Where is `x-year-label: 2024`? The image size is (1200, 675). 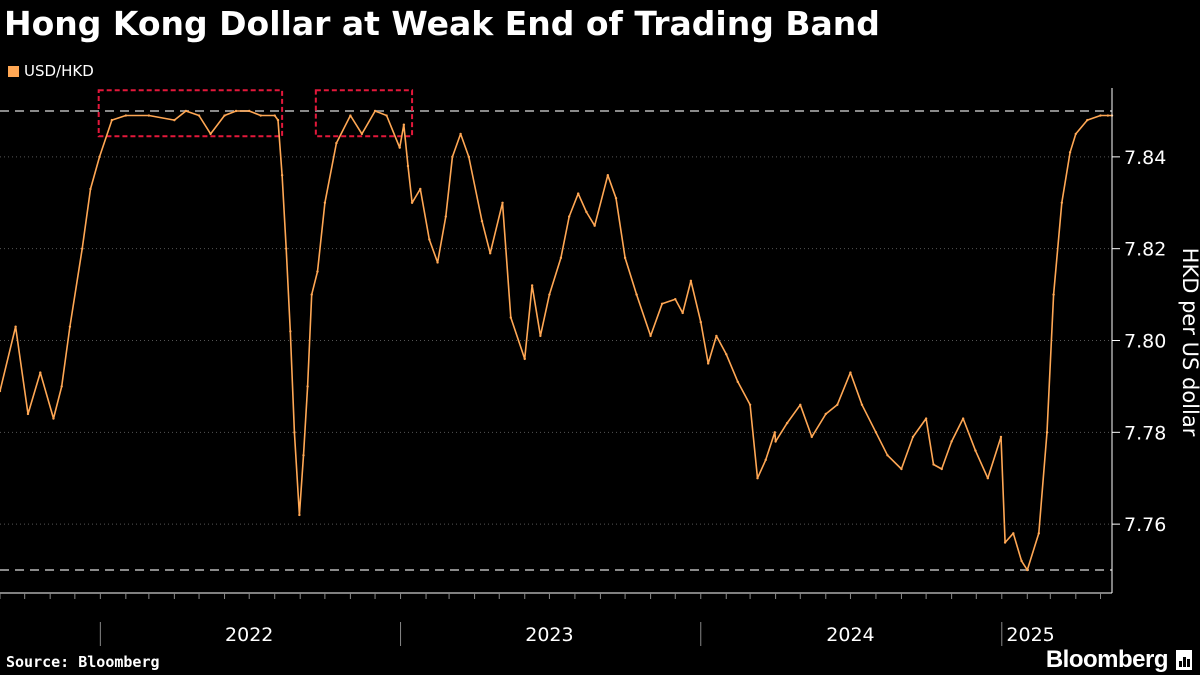
x-year-label: 2024 is located at coordinates (850, 635).